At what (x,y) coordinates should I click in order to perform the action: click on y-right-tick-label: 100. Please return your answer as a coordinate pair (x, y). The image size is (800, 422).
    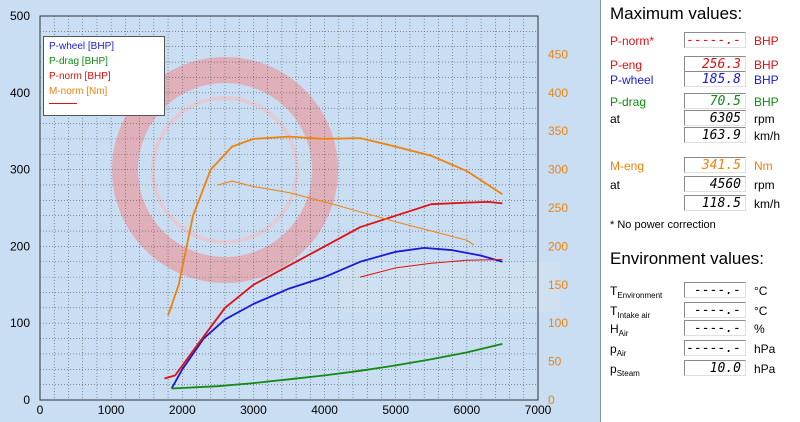
    Looking at the image, I should click on (558, 323).